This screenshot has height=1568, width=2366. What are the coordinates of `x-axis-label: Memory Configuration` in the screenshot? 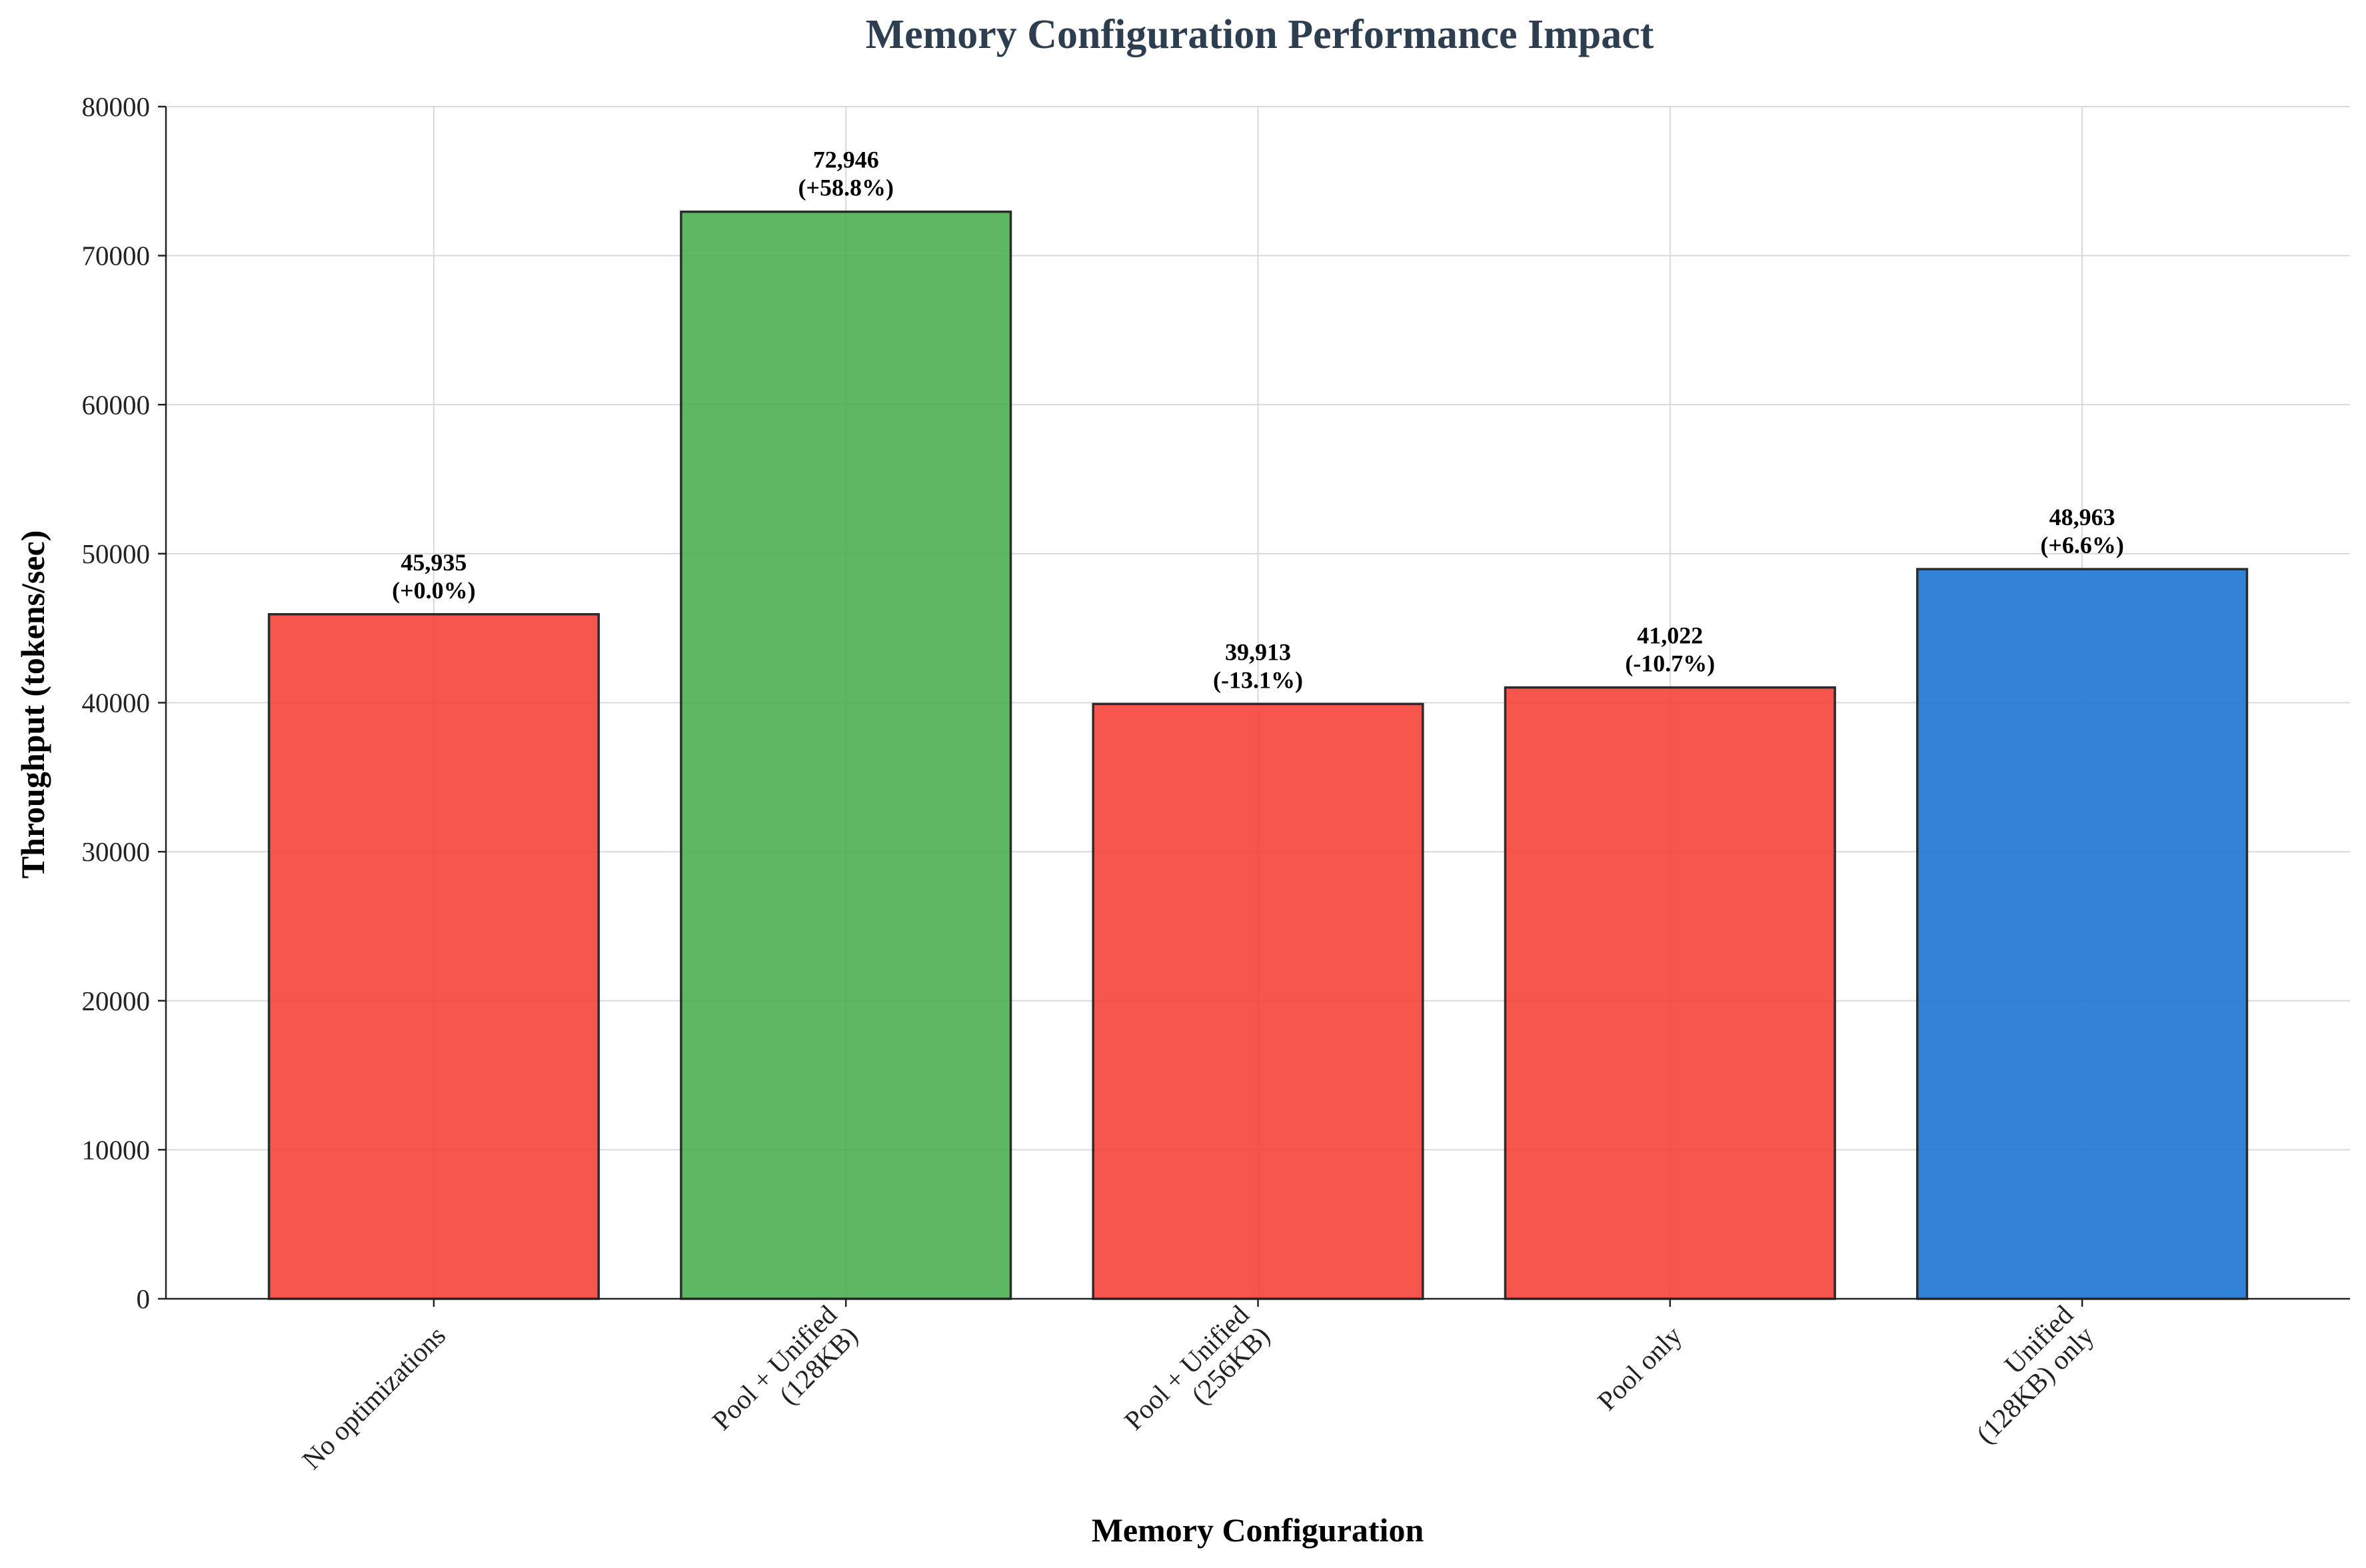 It's located at (1258, 1530).